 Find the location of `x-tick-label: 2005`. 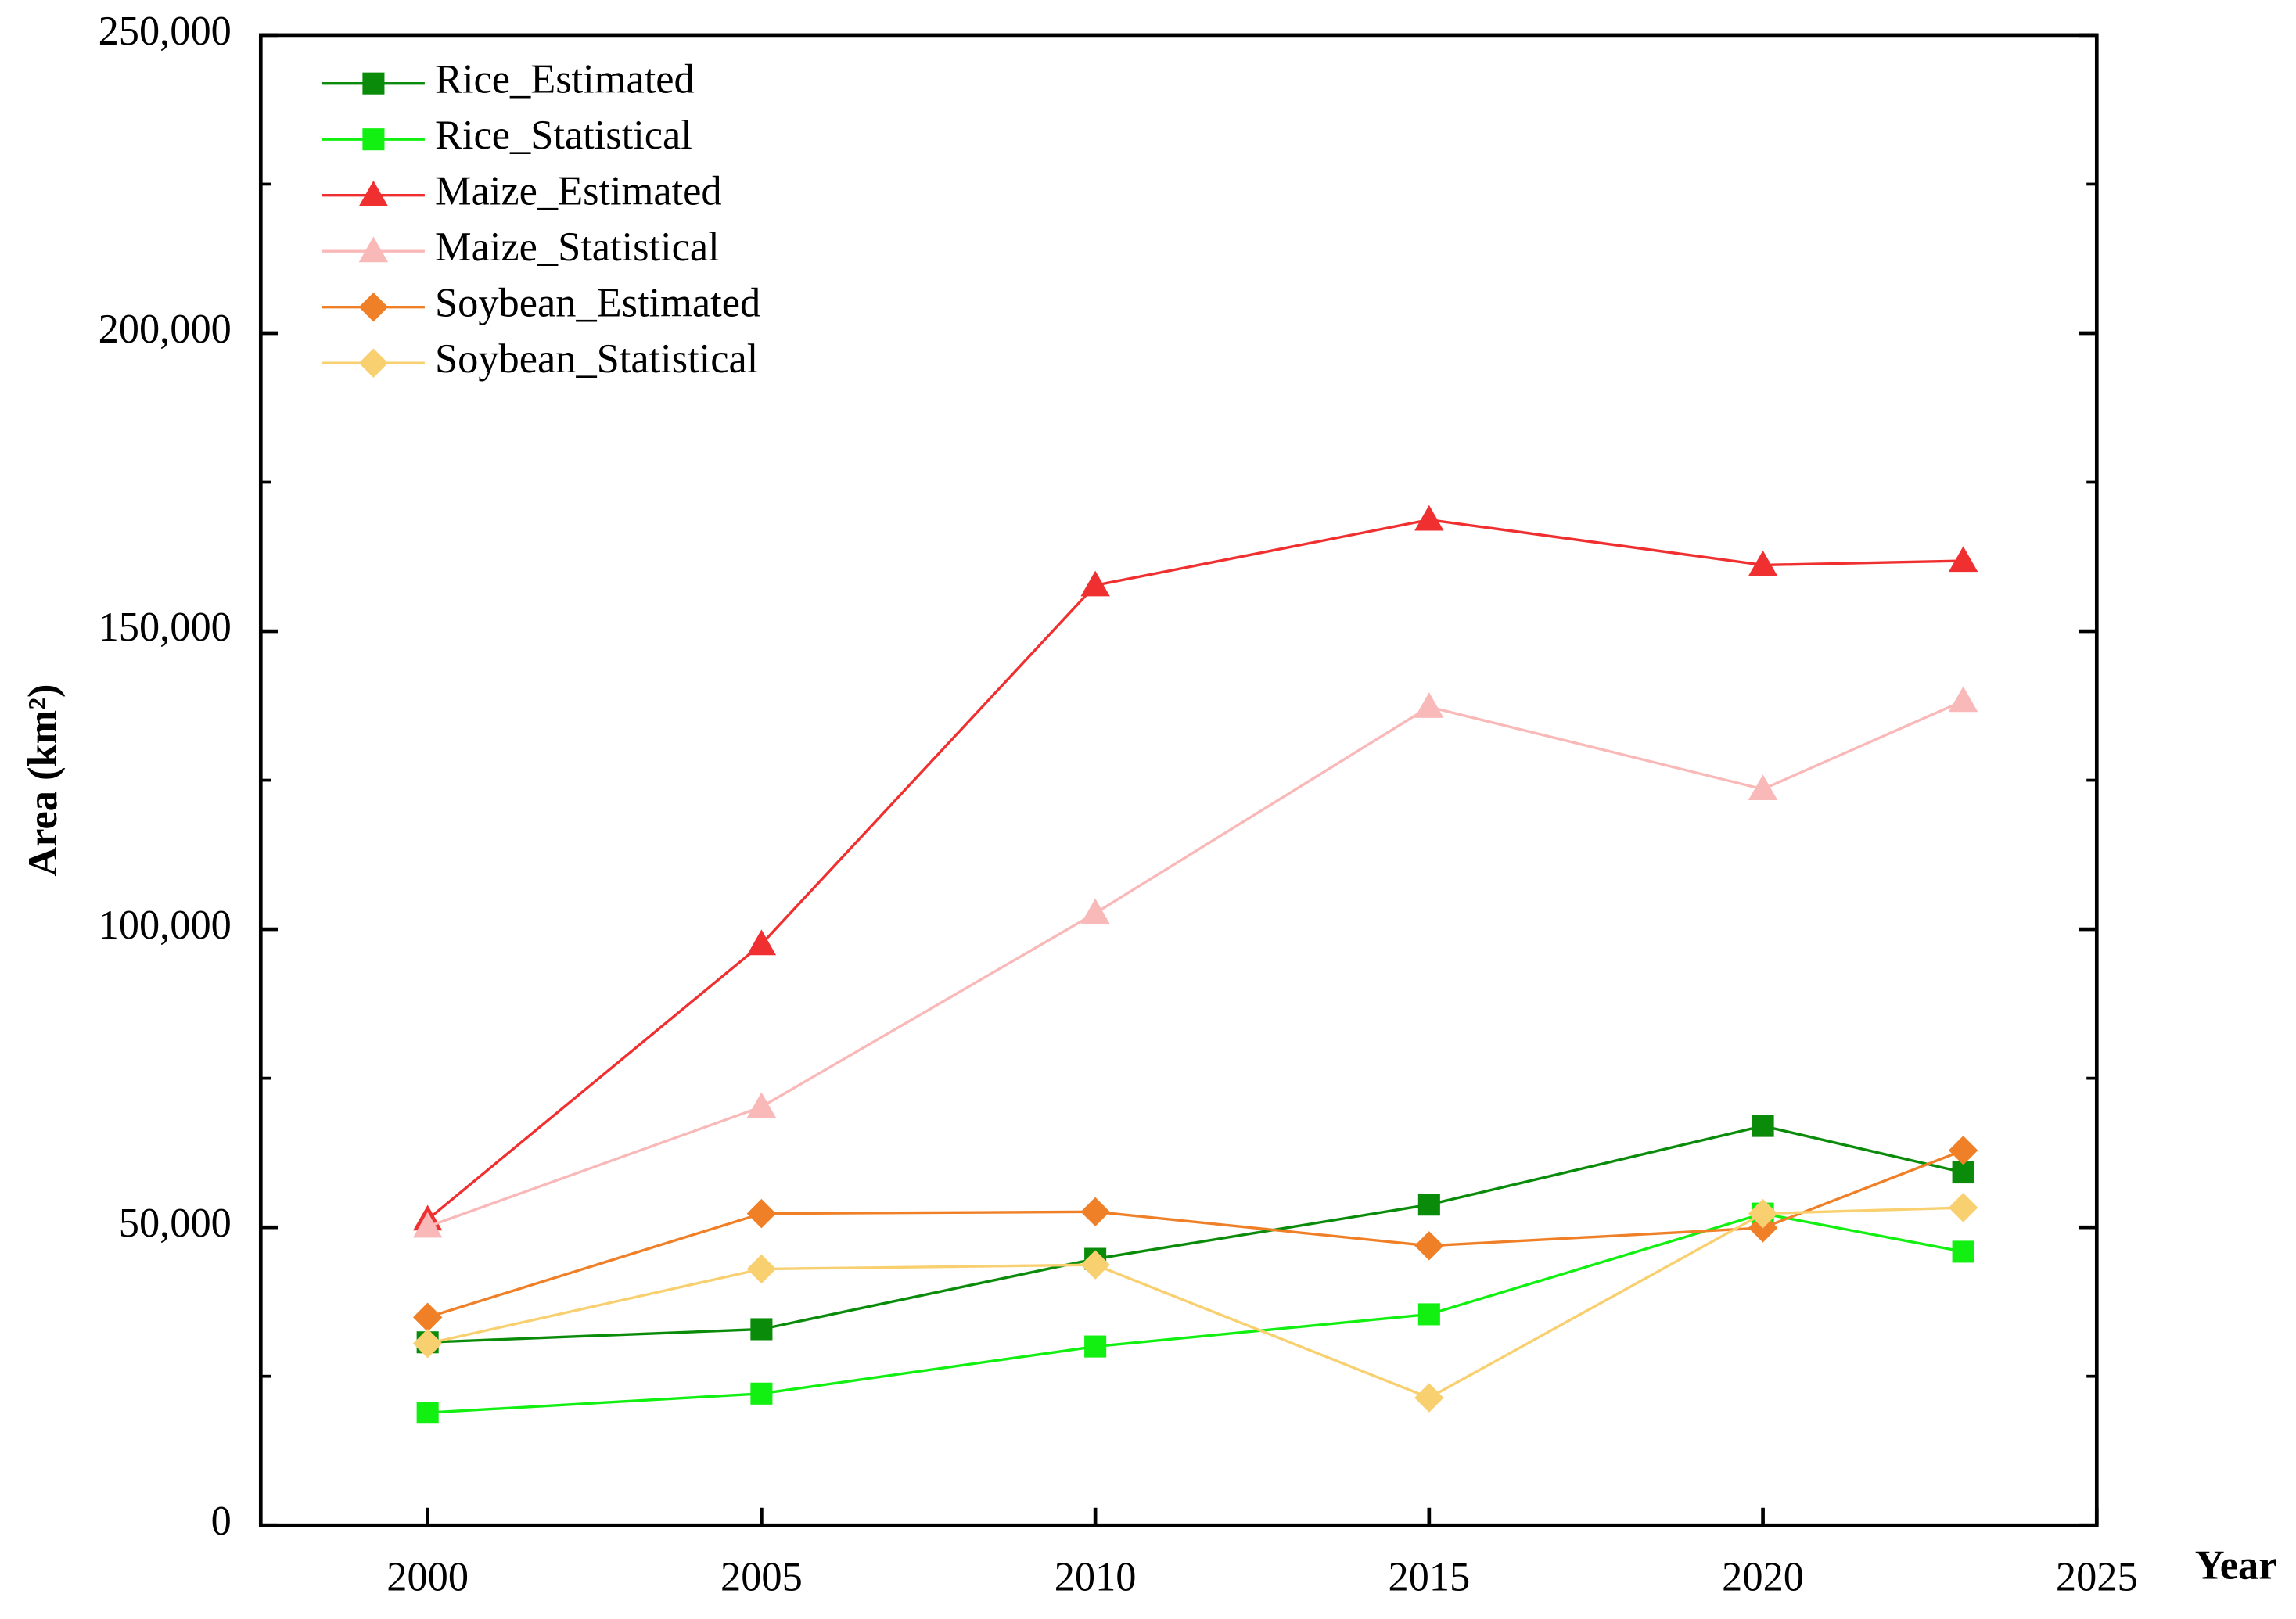

x-tick-label: 2005 is located at coordinates (762, 1576).